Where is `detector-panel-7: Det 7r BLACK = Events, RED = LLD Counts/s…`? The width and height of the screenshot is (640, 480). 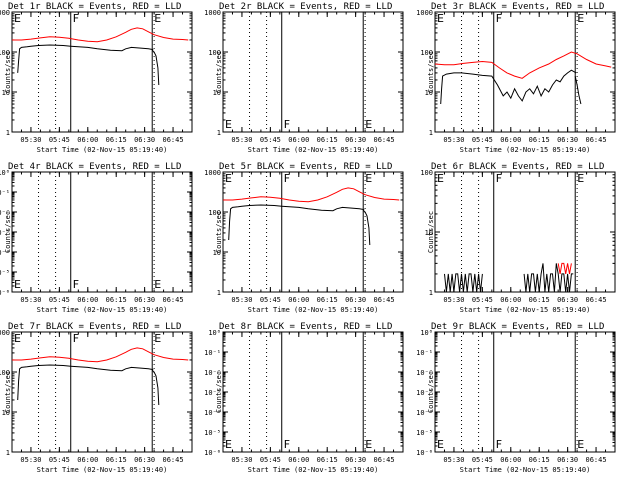
detector-panel-7: Det 7r BLACK = Events, RED = LLD Counts/s… is located at coordinates (96, 398).